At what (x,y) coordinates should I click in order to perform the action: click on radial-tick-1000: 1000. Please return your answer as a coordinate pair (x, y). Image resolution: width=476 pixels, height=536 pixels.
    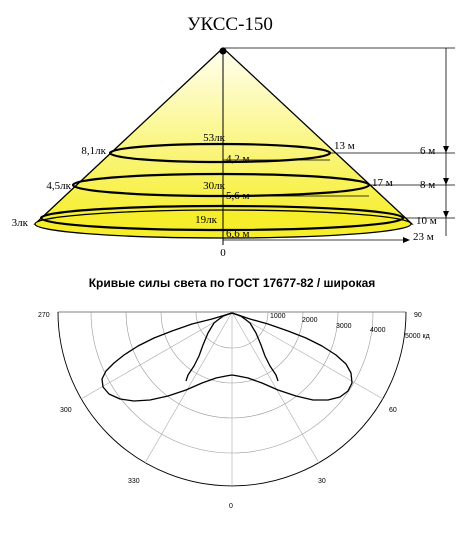
    Looking at the image, I should click on (278, 316).